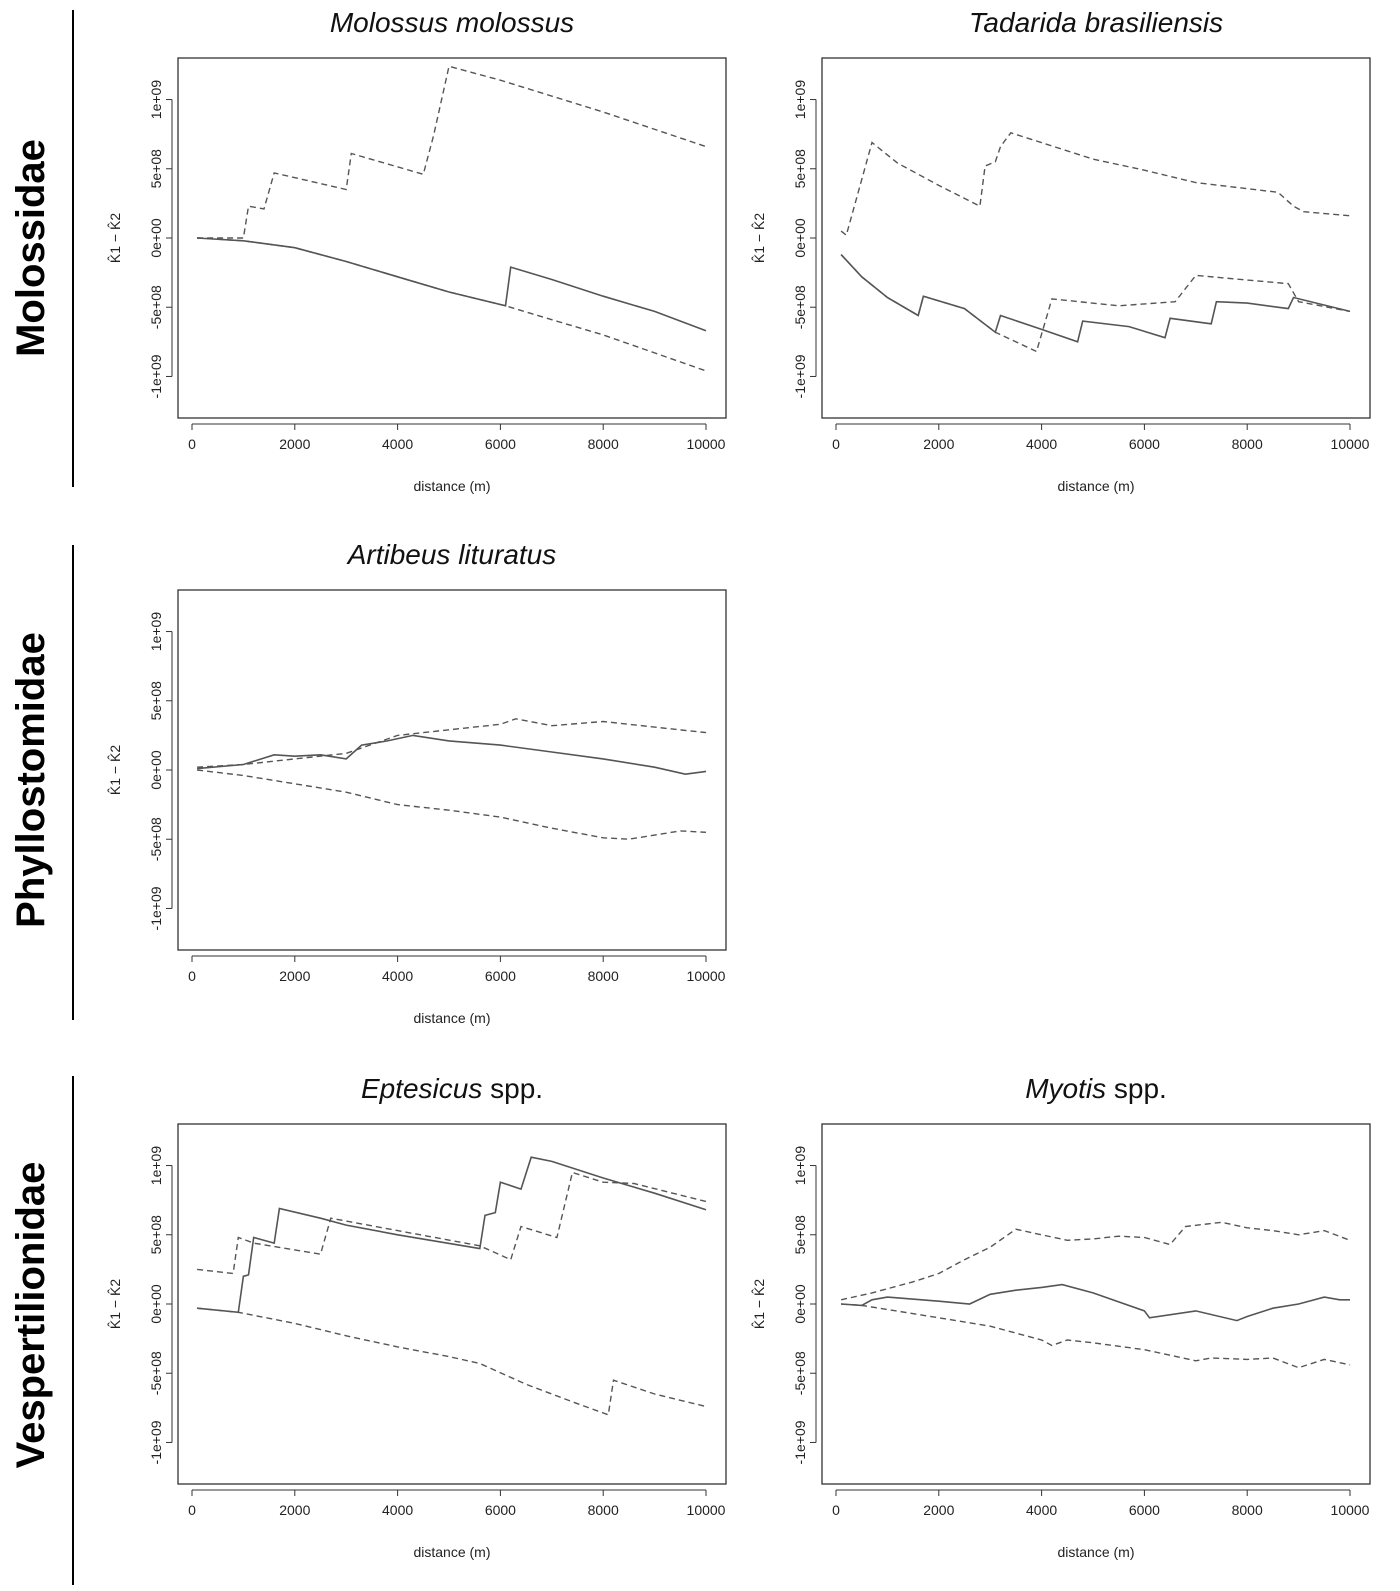 Image resolution: width=1400 pixels, height=1591 pixels. I want to click on chart-title: Artibeus lituratus, so click(451, 554).